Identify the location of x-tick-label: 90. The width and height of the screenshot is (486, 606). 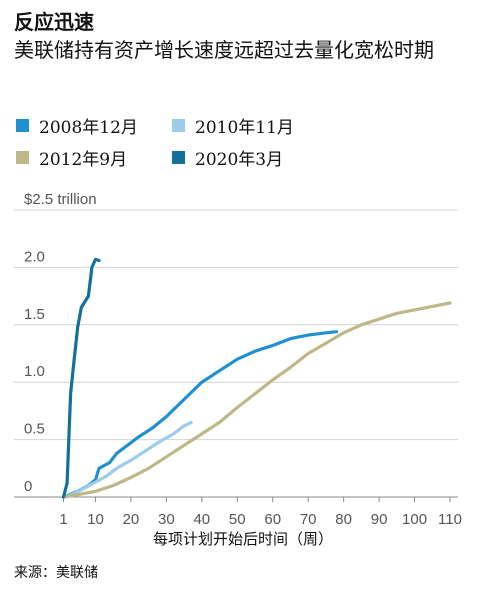
(379, 519).